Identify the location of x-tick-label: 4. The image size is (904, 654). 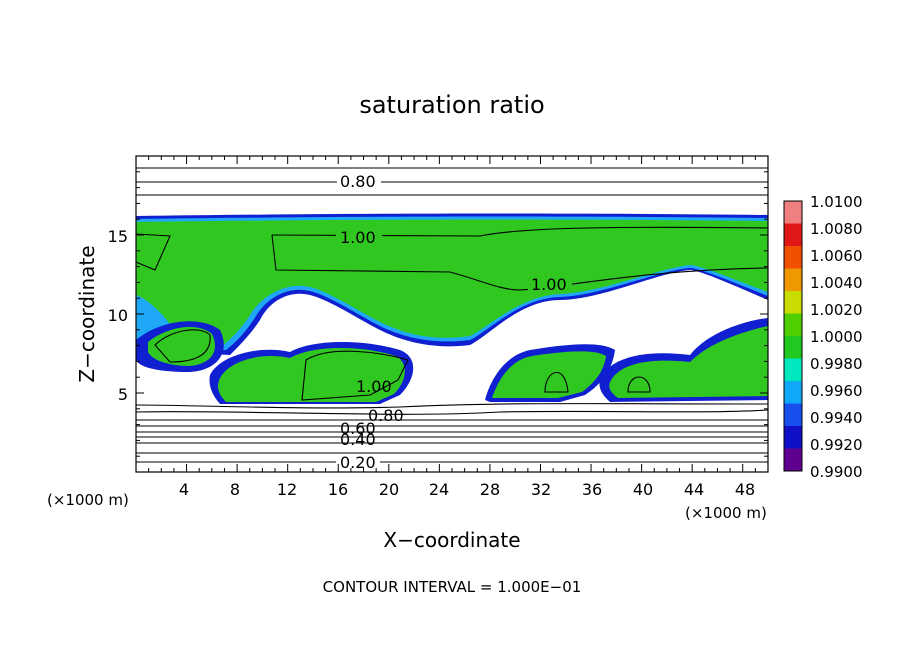
(184, 489).